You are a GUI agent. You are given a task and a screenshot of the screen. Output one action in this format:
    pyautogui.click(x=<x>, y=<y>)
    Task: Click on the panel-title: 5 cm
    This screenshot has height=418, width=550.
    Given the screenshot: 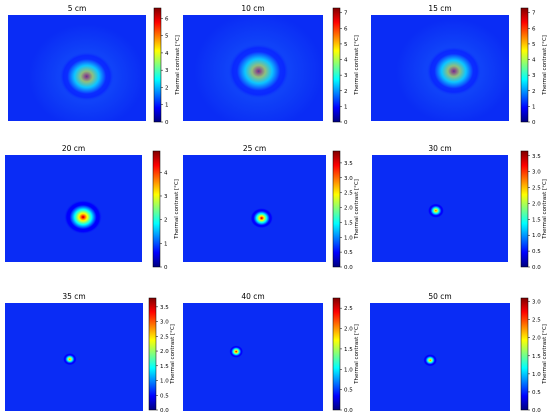 What is the action you would take?
    pyautogui.click(x=77, y=8)
    